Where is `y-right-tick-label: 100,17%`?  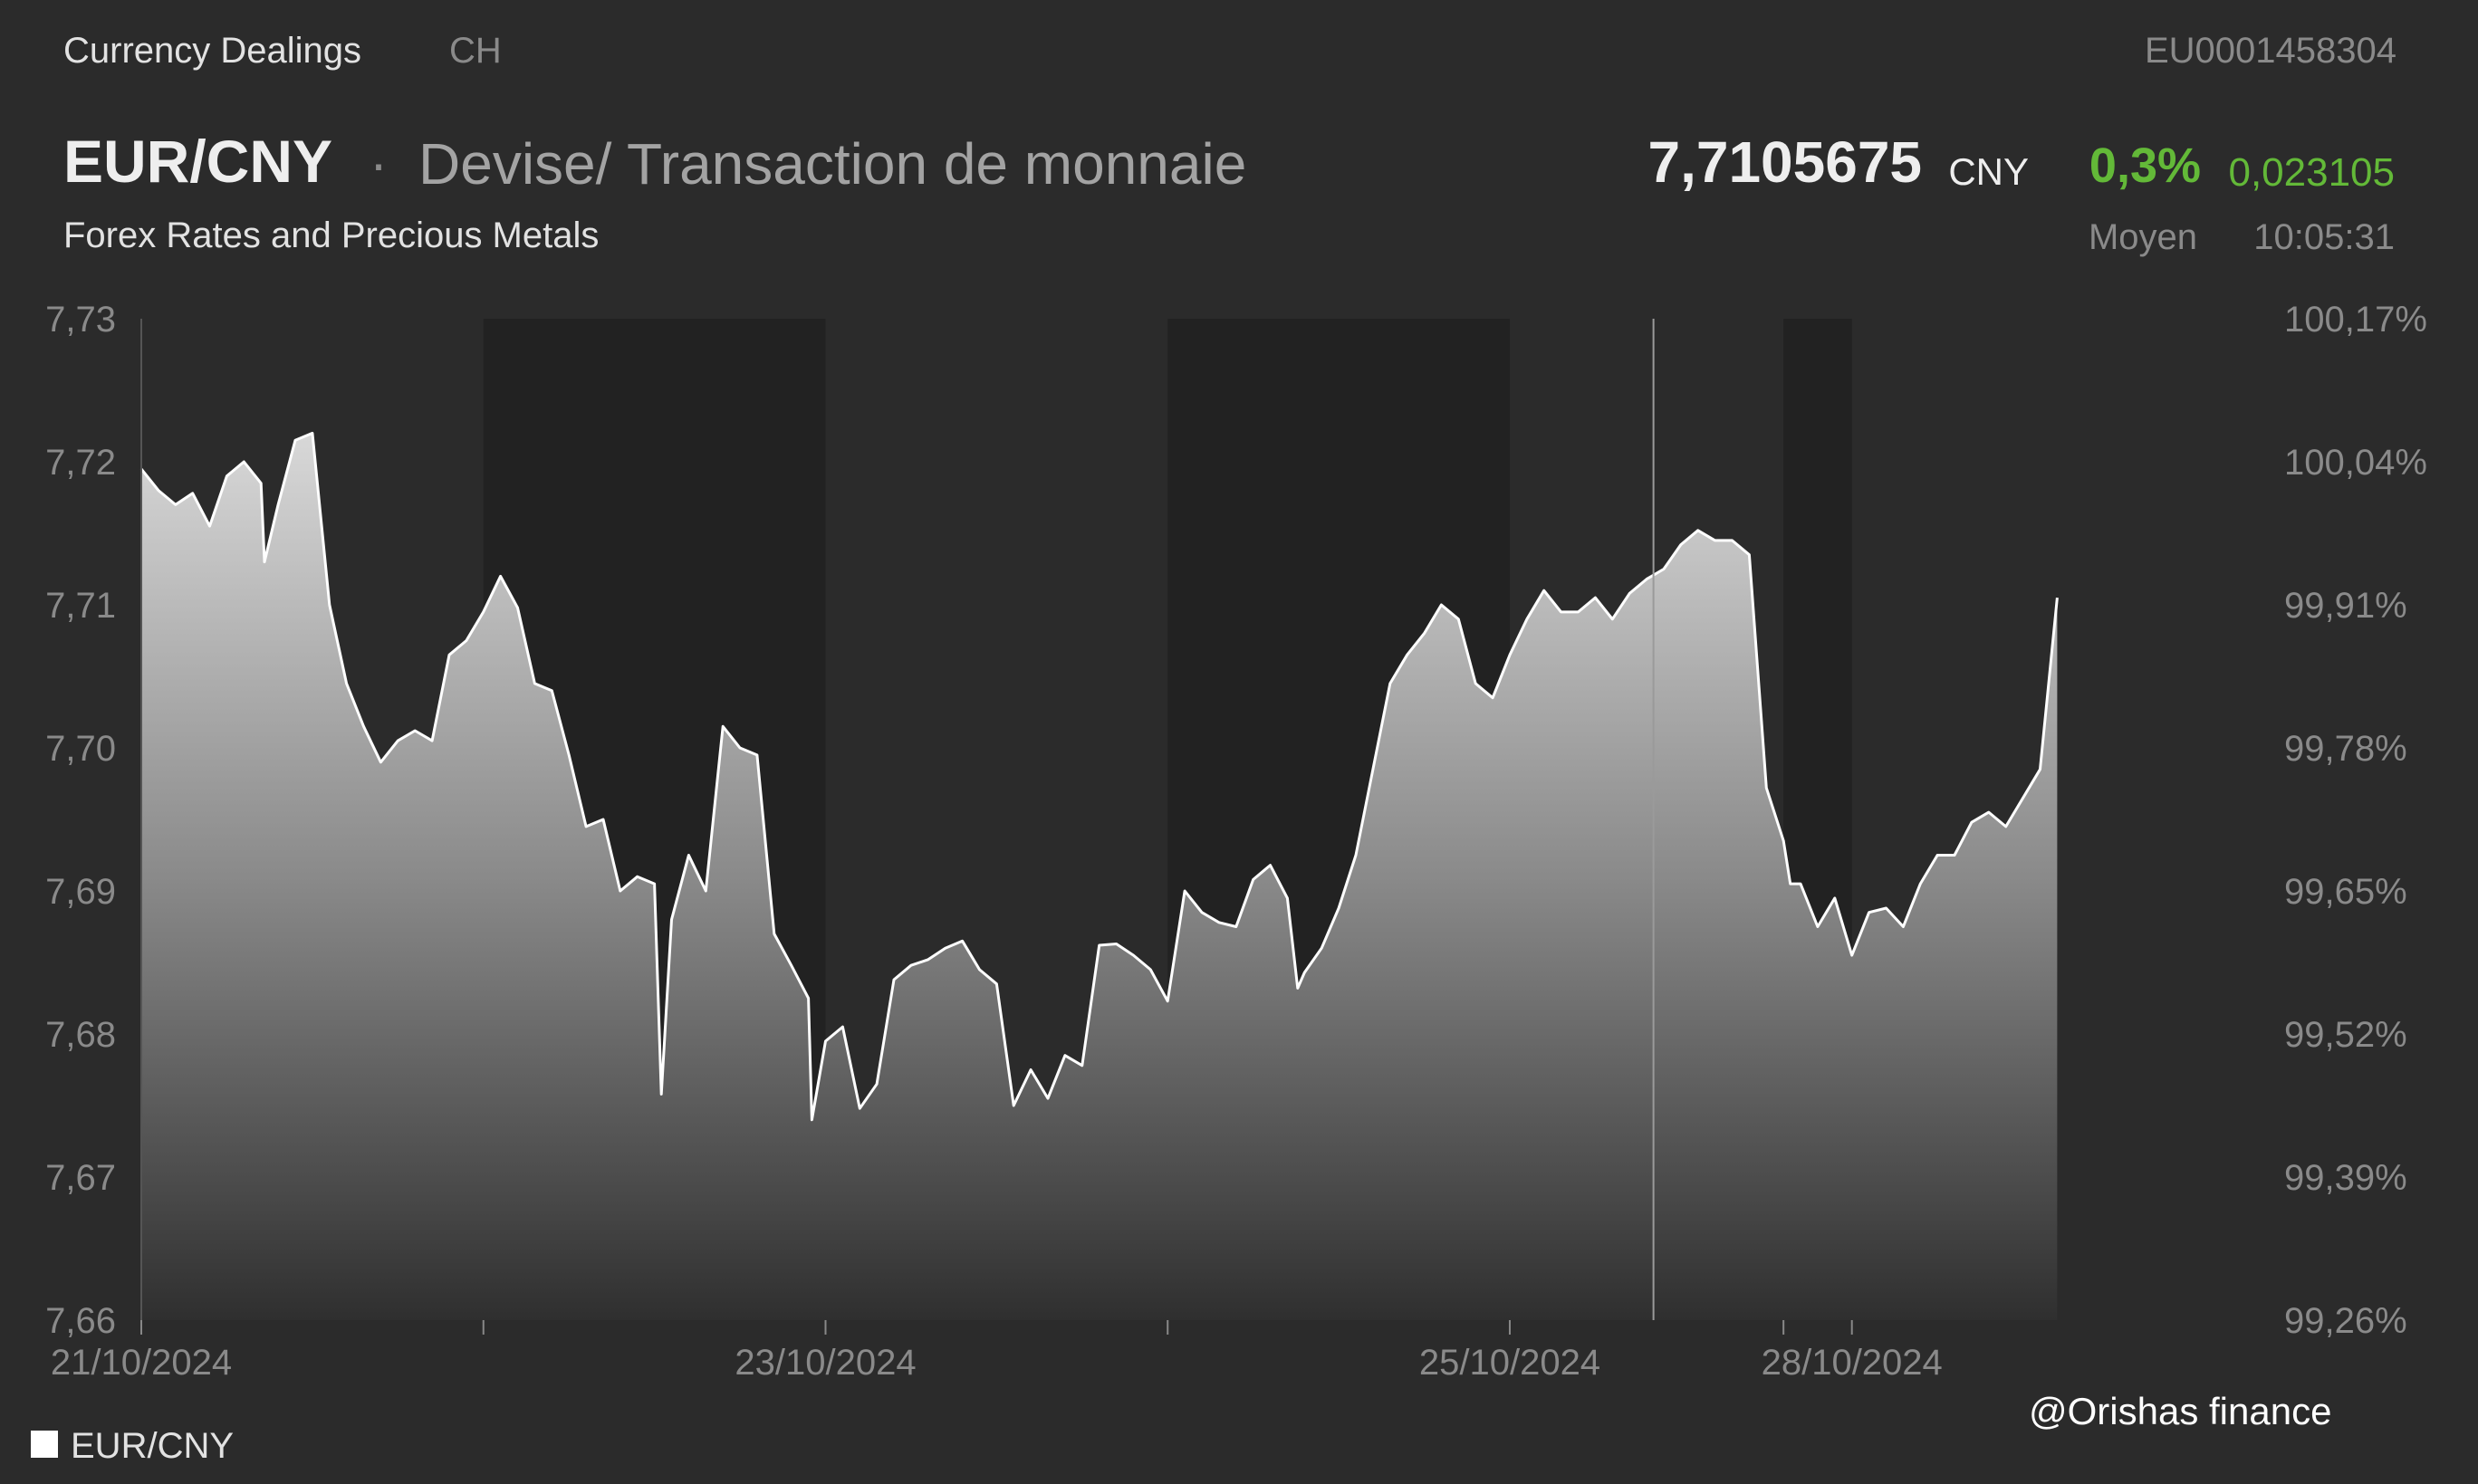
y-right-tick-label: 100,17% is located at coordinates (2355, 320).